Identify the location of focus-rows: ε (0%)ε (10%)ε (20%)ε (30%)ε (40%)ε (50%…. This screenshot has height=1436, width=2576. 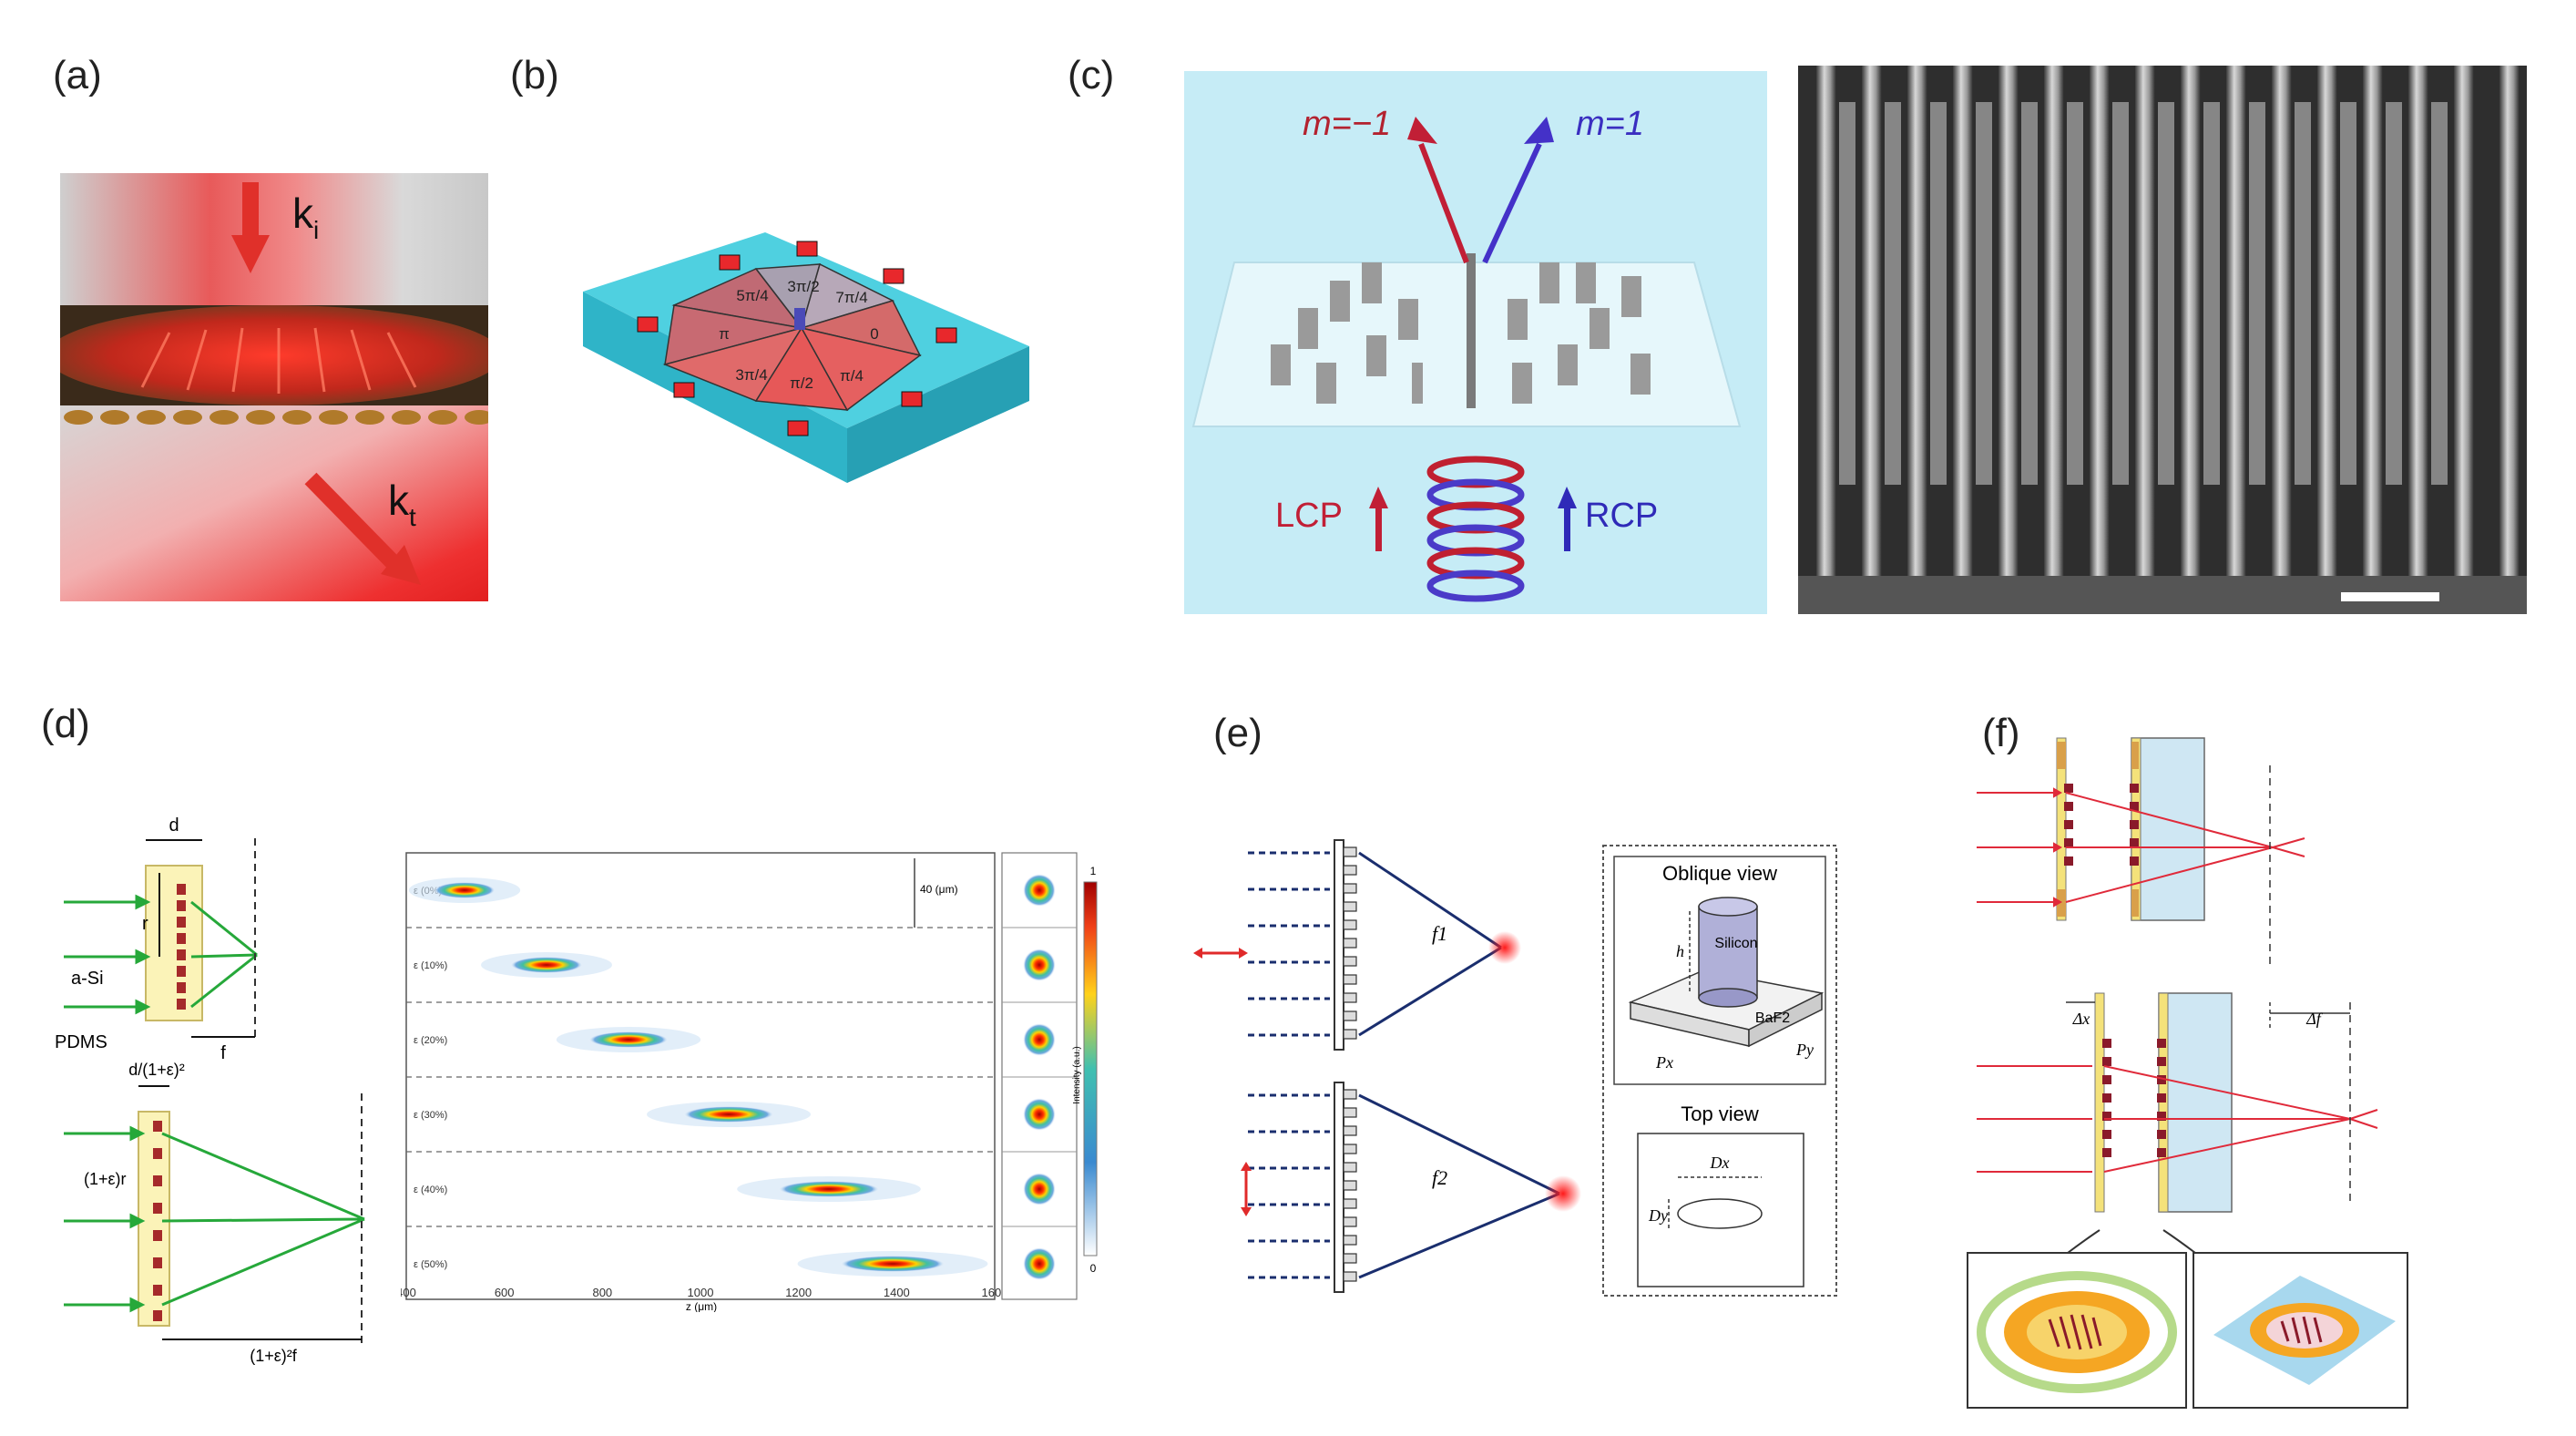
(698, 1077).